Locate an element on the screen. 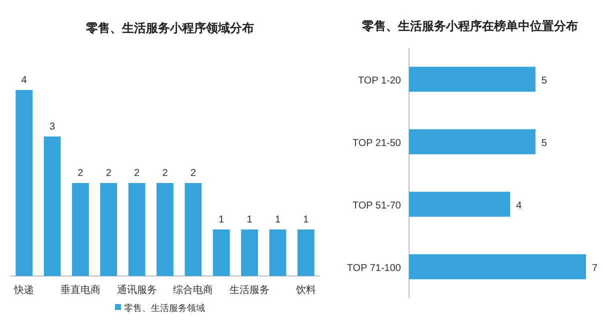 This screenshot has height=320, width=603. data-label: 7 is located at coordinates (595, 268).